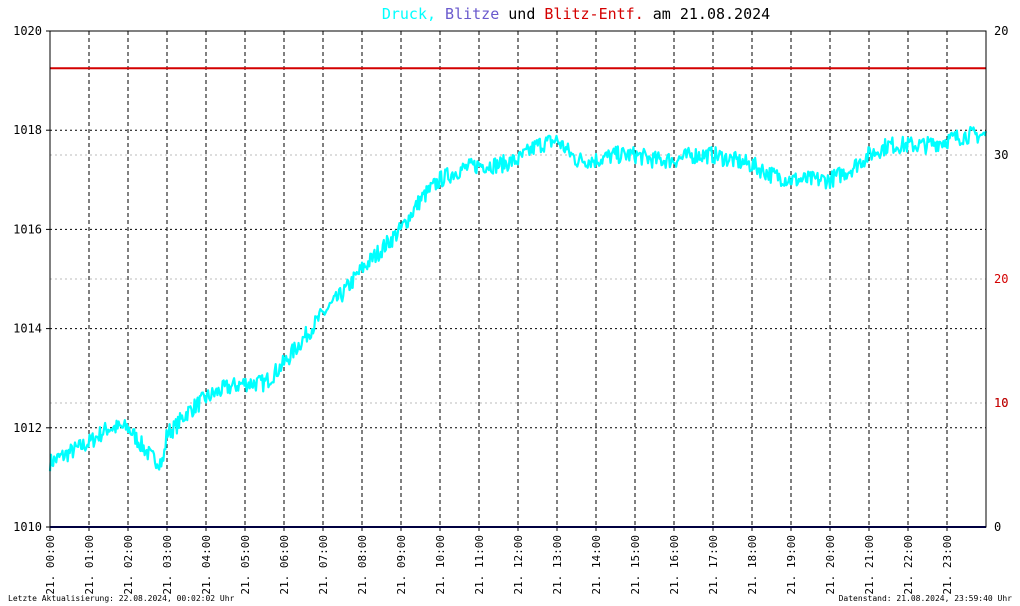  What do you see at coordinates (409, 14) in the screenshot?
I see `chart-title-part: Druck,` at bounding box center [409, 14].